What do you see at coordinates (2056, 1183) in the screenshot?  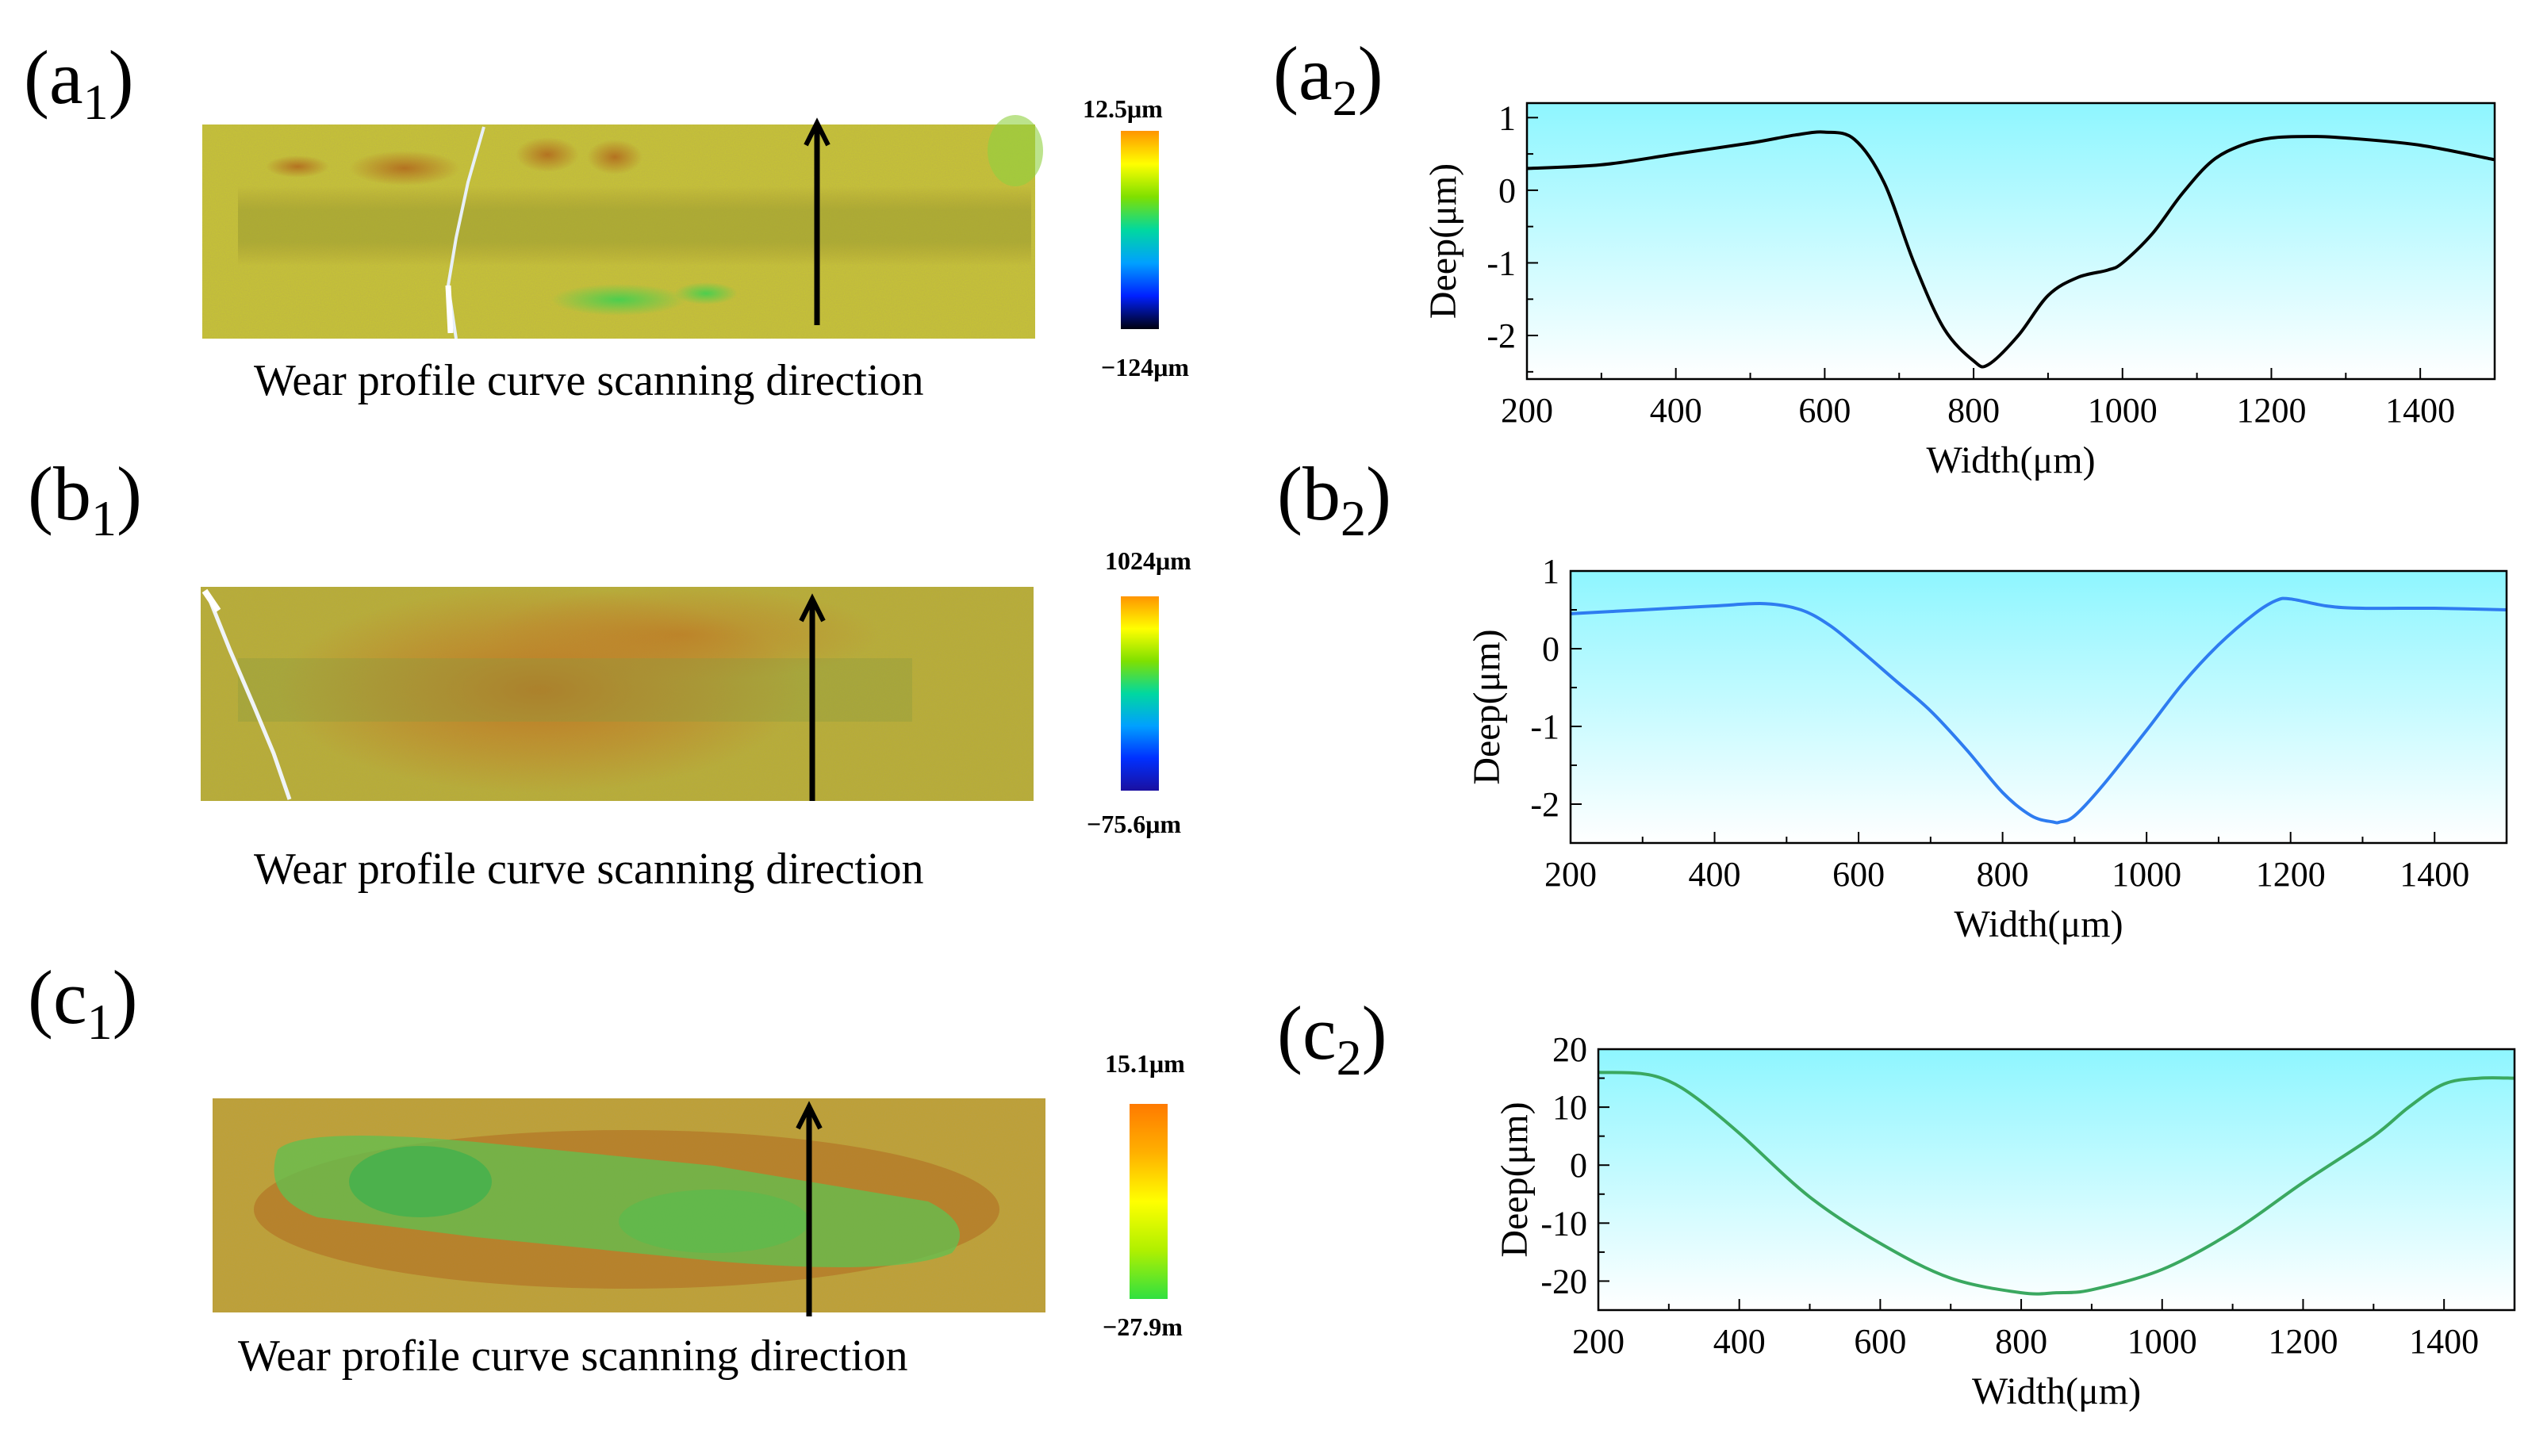 I see `series-line-c2` at bounding box center [2056, 1183].